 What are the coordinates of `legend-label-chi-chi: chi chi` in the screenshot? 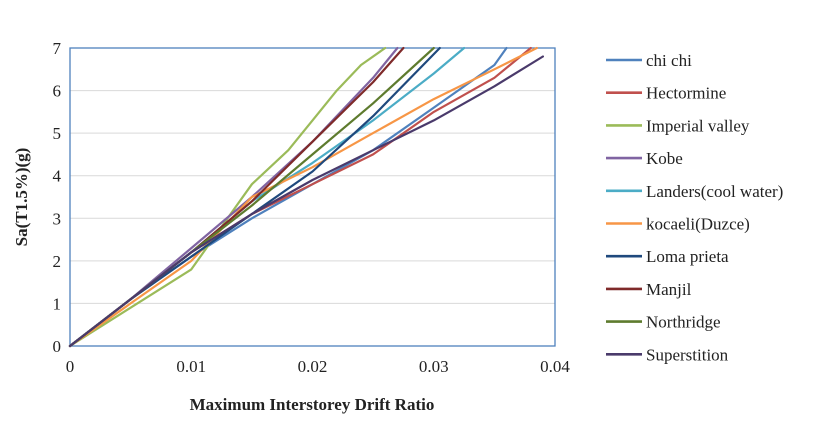 It's located at (669, 60).